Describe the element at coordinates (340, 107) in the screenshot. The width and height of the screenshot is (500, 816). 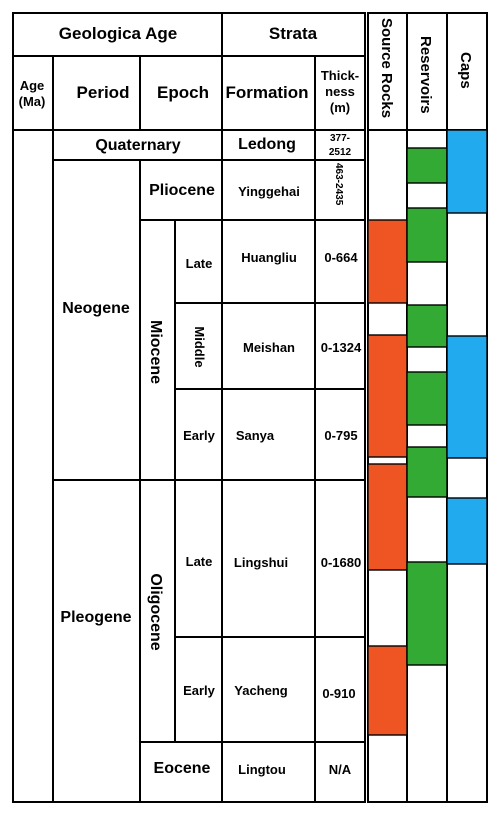
I see `header-thickness-line3: (m)` at that location.